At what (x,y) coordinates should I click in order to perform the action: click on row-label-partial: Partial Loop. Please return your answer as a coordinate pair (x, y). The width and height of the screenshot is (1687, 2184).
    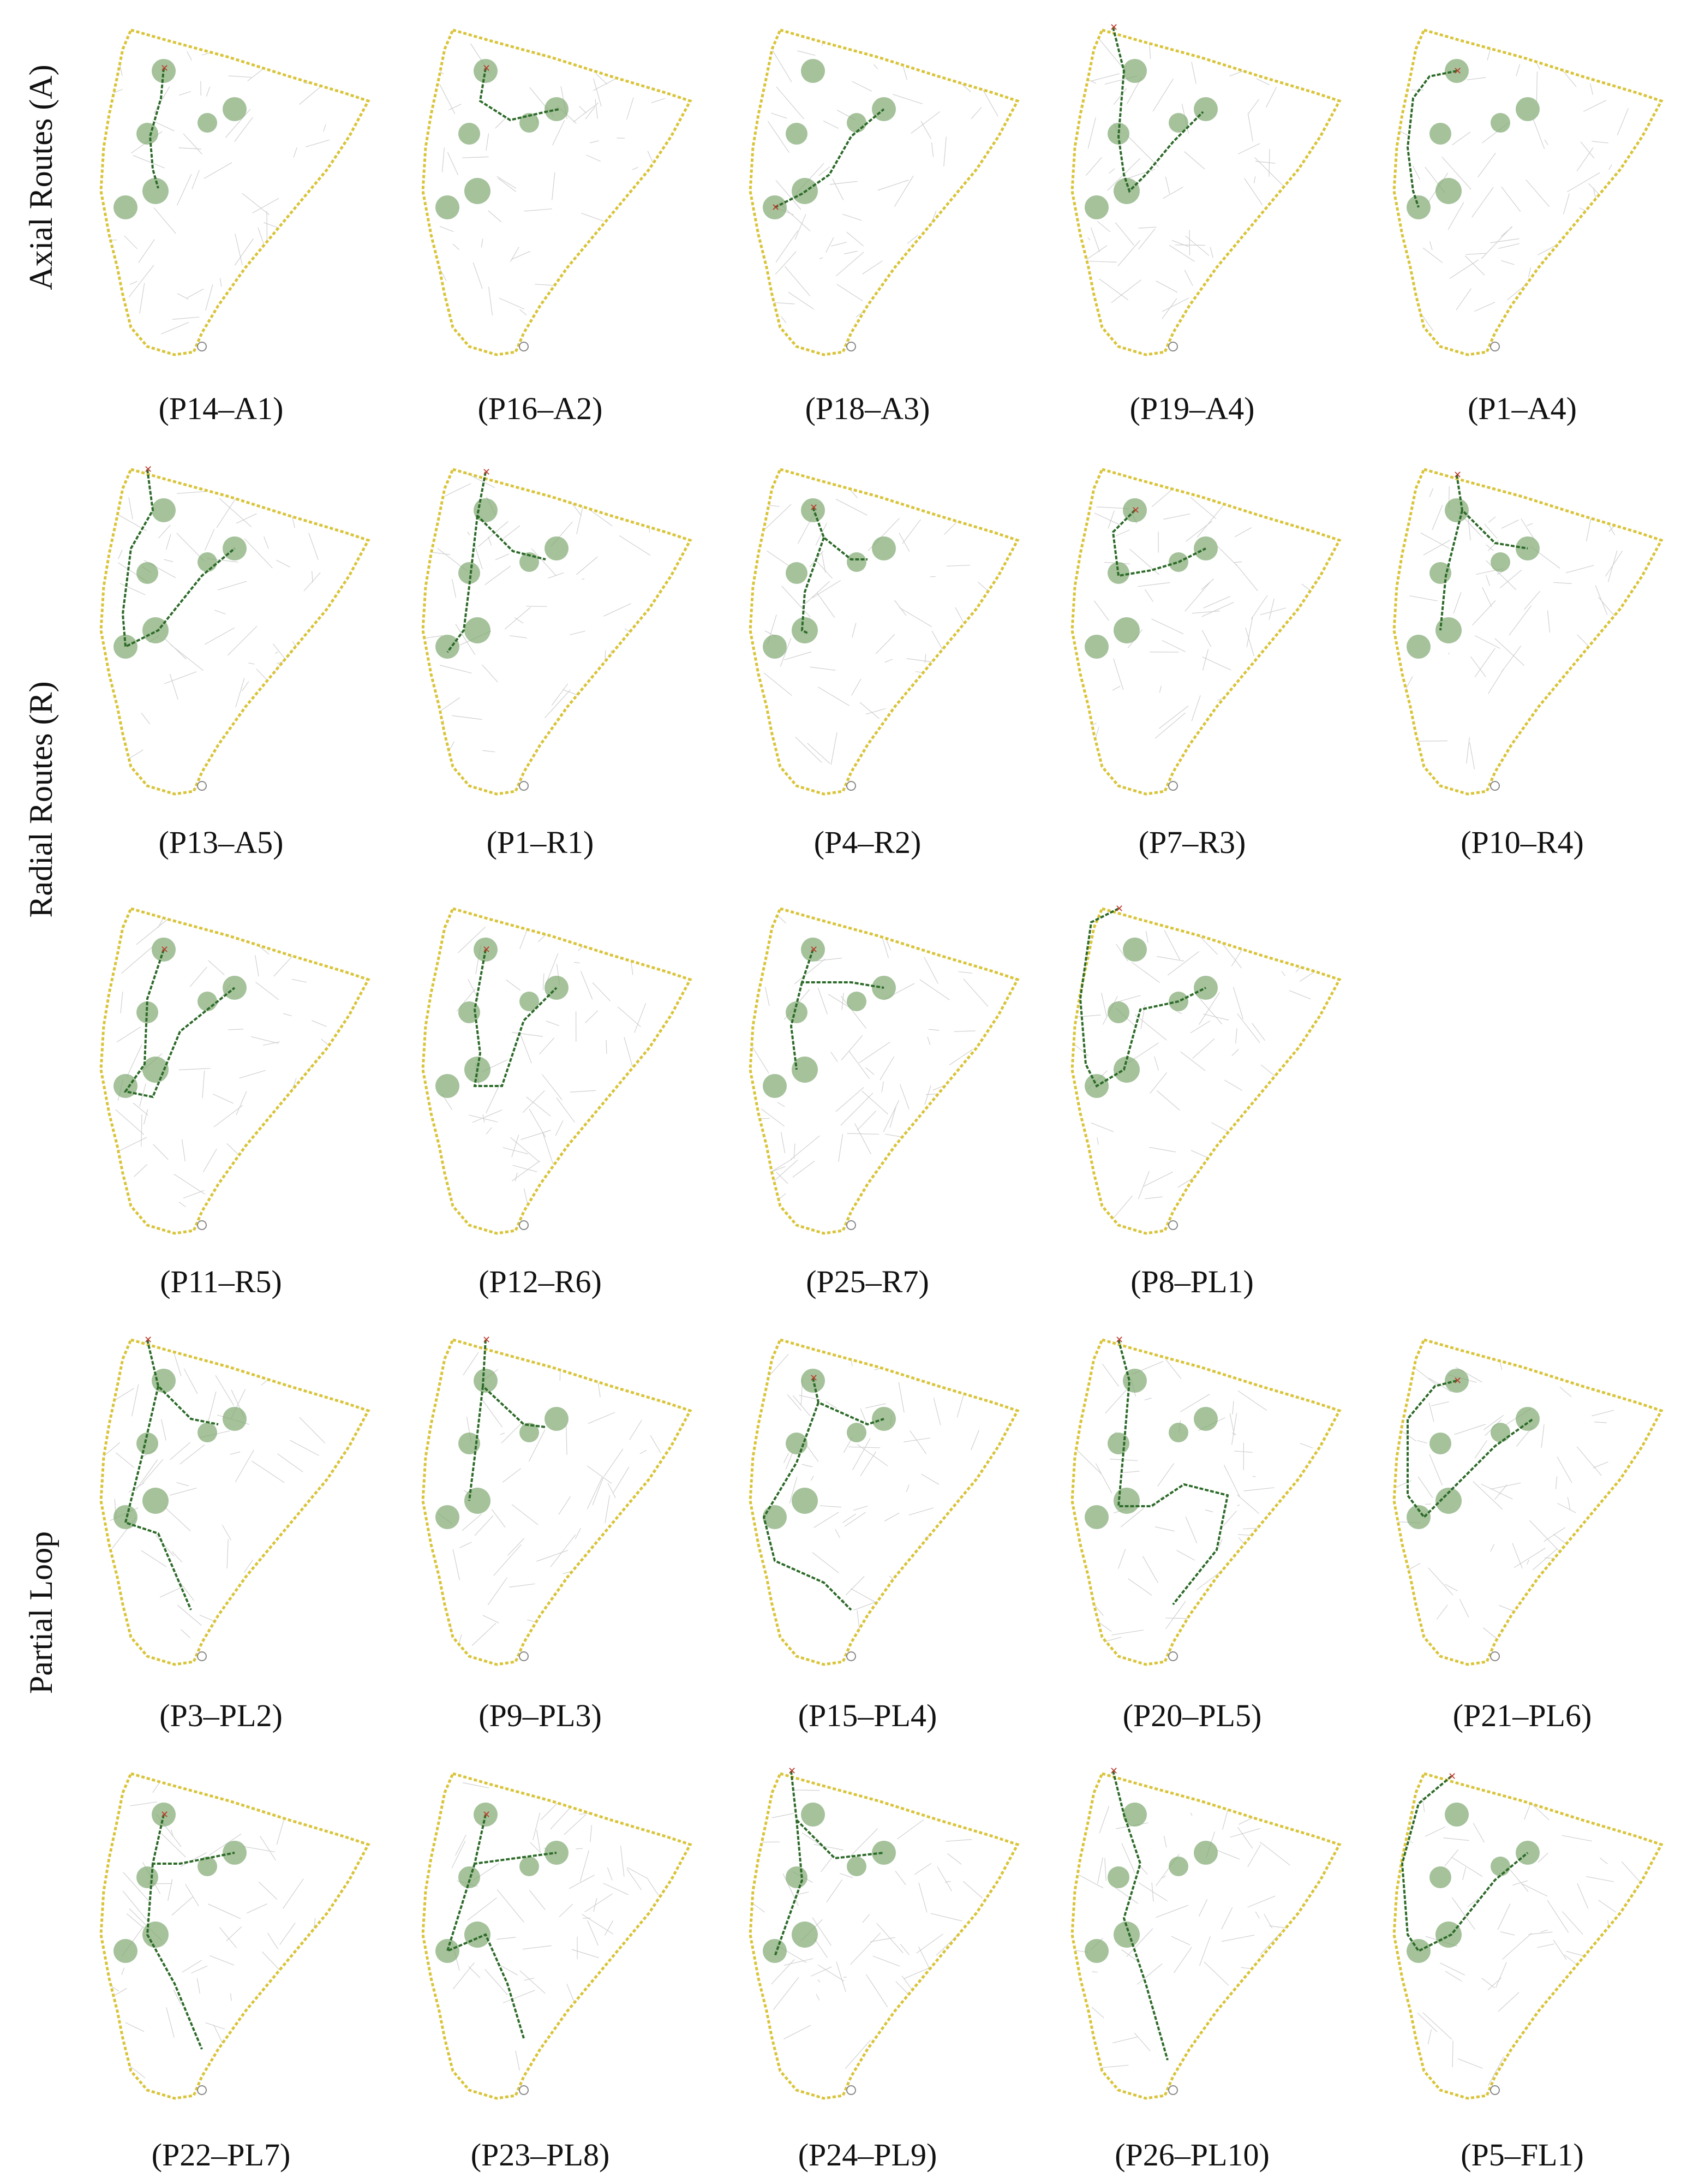
    Looking at the image, I should click on (41, 1612).